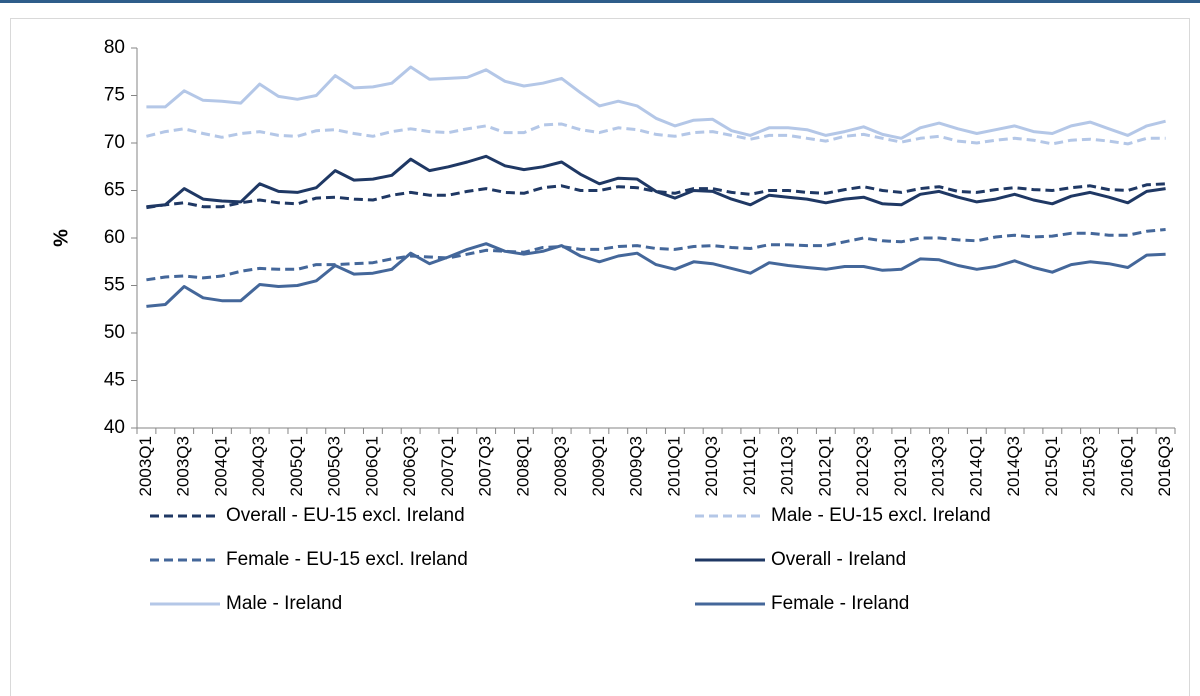 Image resolution: width=1200 pixels, height=696 pixels. I want to click on x-tick-label: 2005Q3, so click(334, 466).